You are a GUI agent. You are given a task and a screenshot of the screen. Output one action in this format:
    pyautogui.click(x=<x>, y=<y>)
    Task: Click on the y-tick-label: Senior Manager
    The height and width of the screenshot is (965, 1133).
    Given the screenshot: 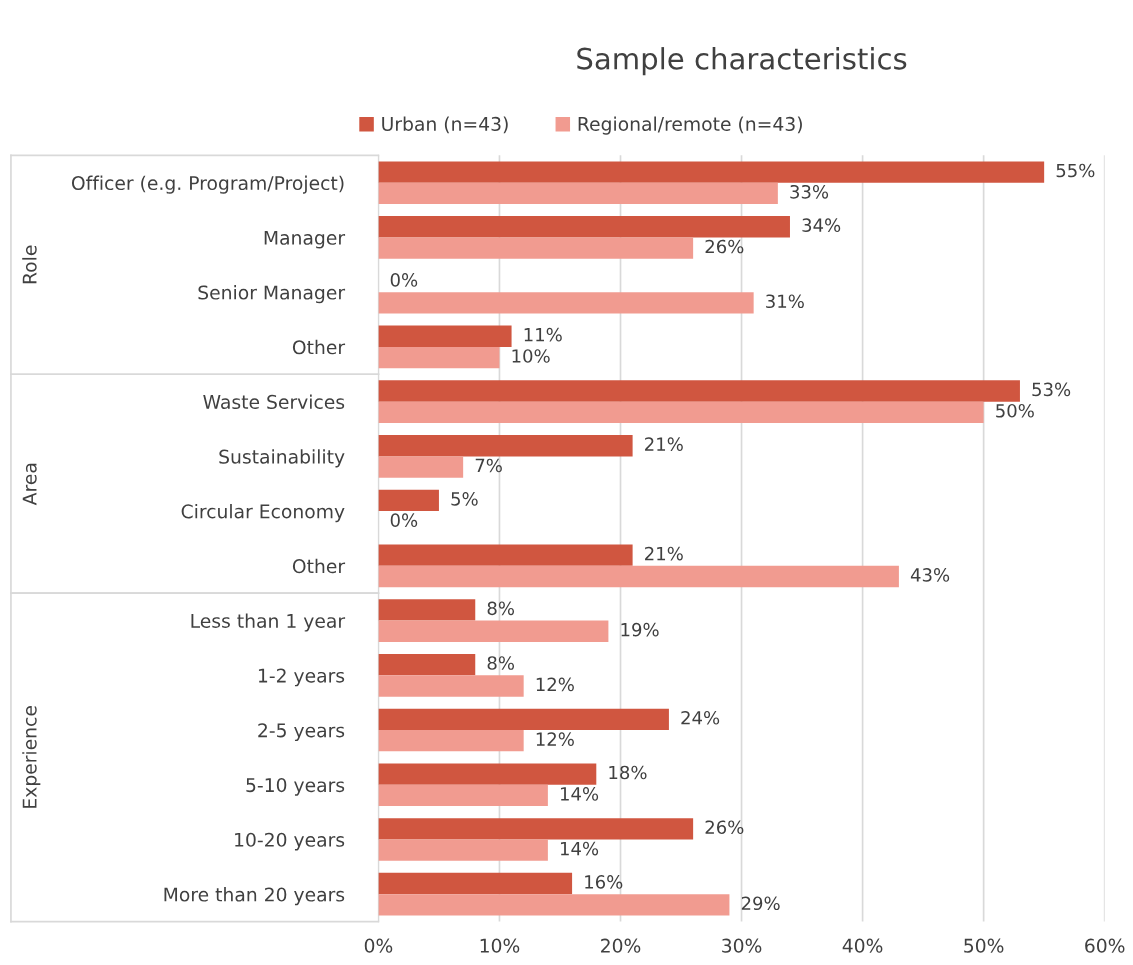 What is the action you would take?
    pyautogui.click(x=272, y=294)
    